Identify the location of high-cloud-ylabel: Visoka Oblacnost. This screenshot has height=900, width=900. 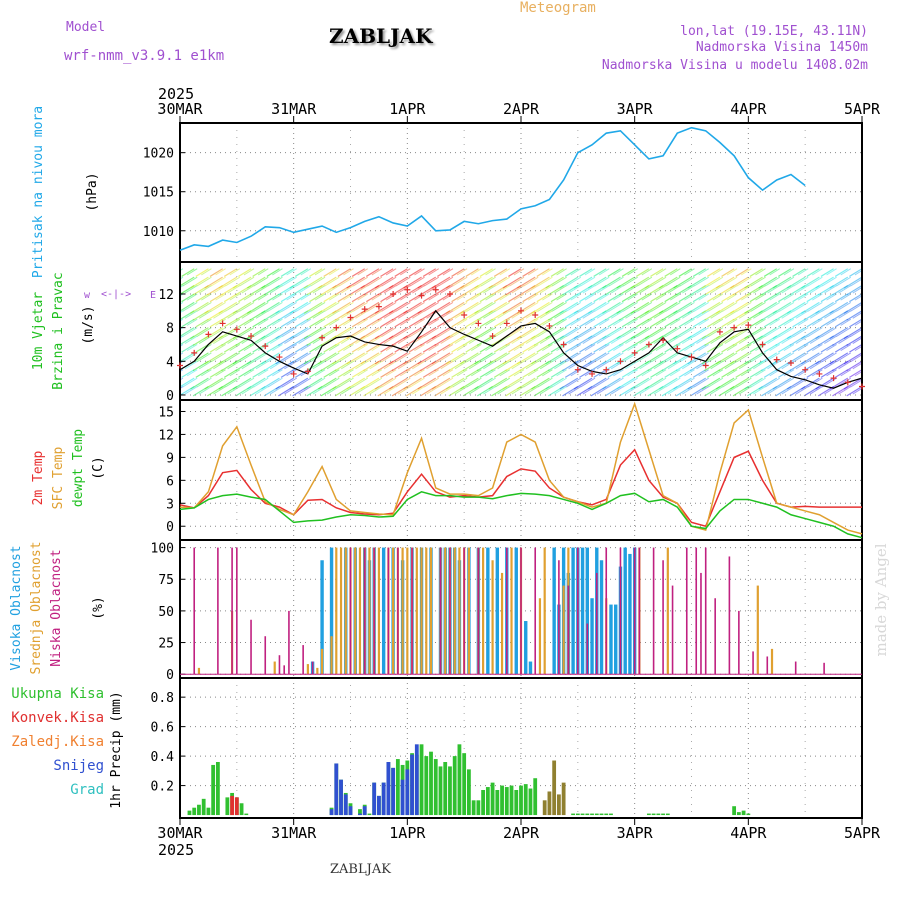
(16, 607).